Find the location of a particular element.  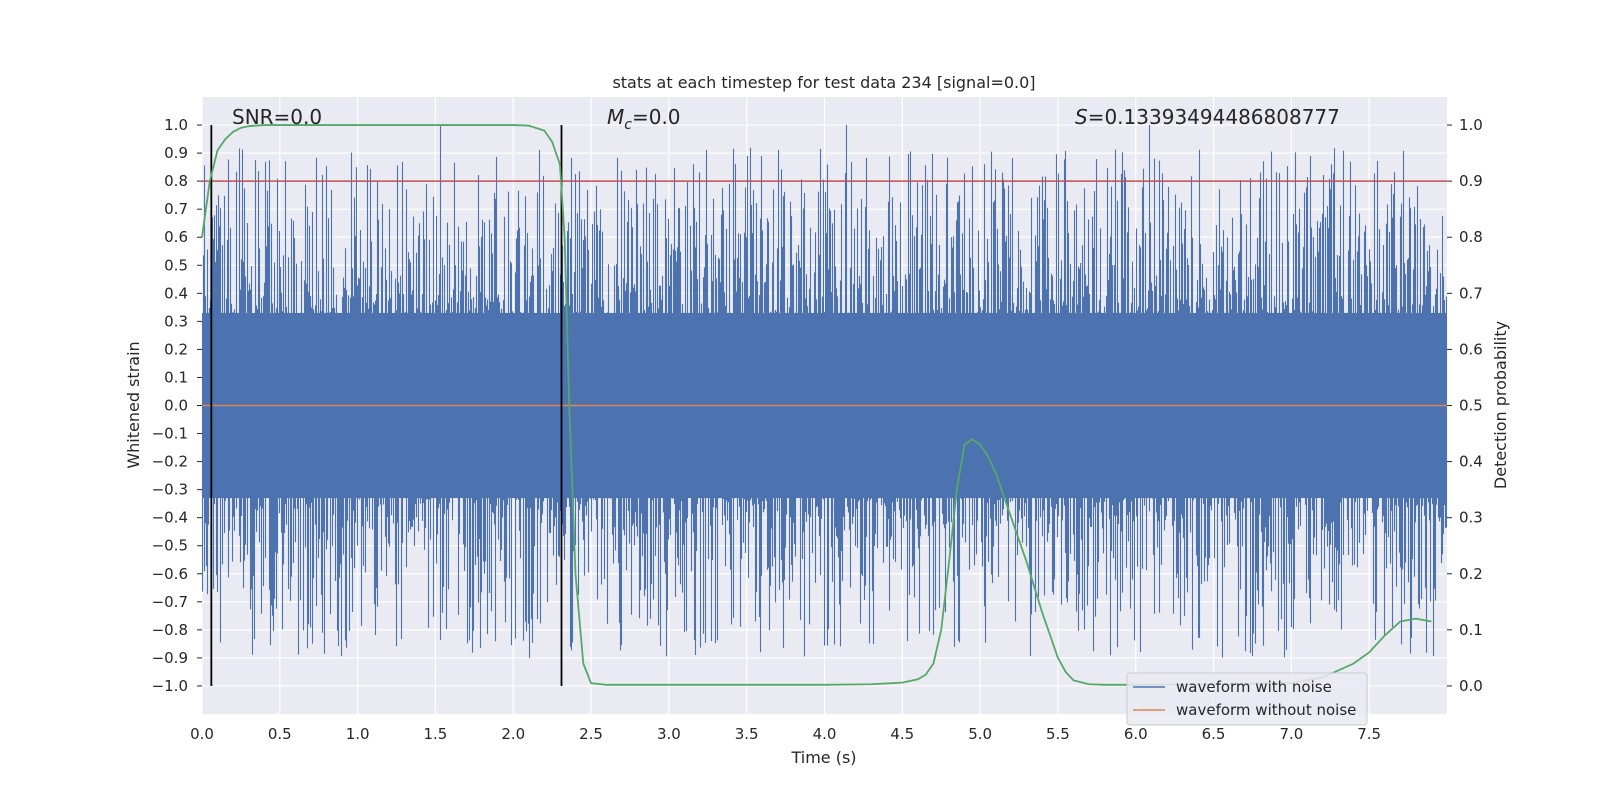

x-tick-label: 7.5 is located at coordinates (1369, 734).